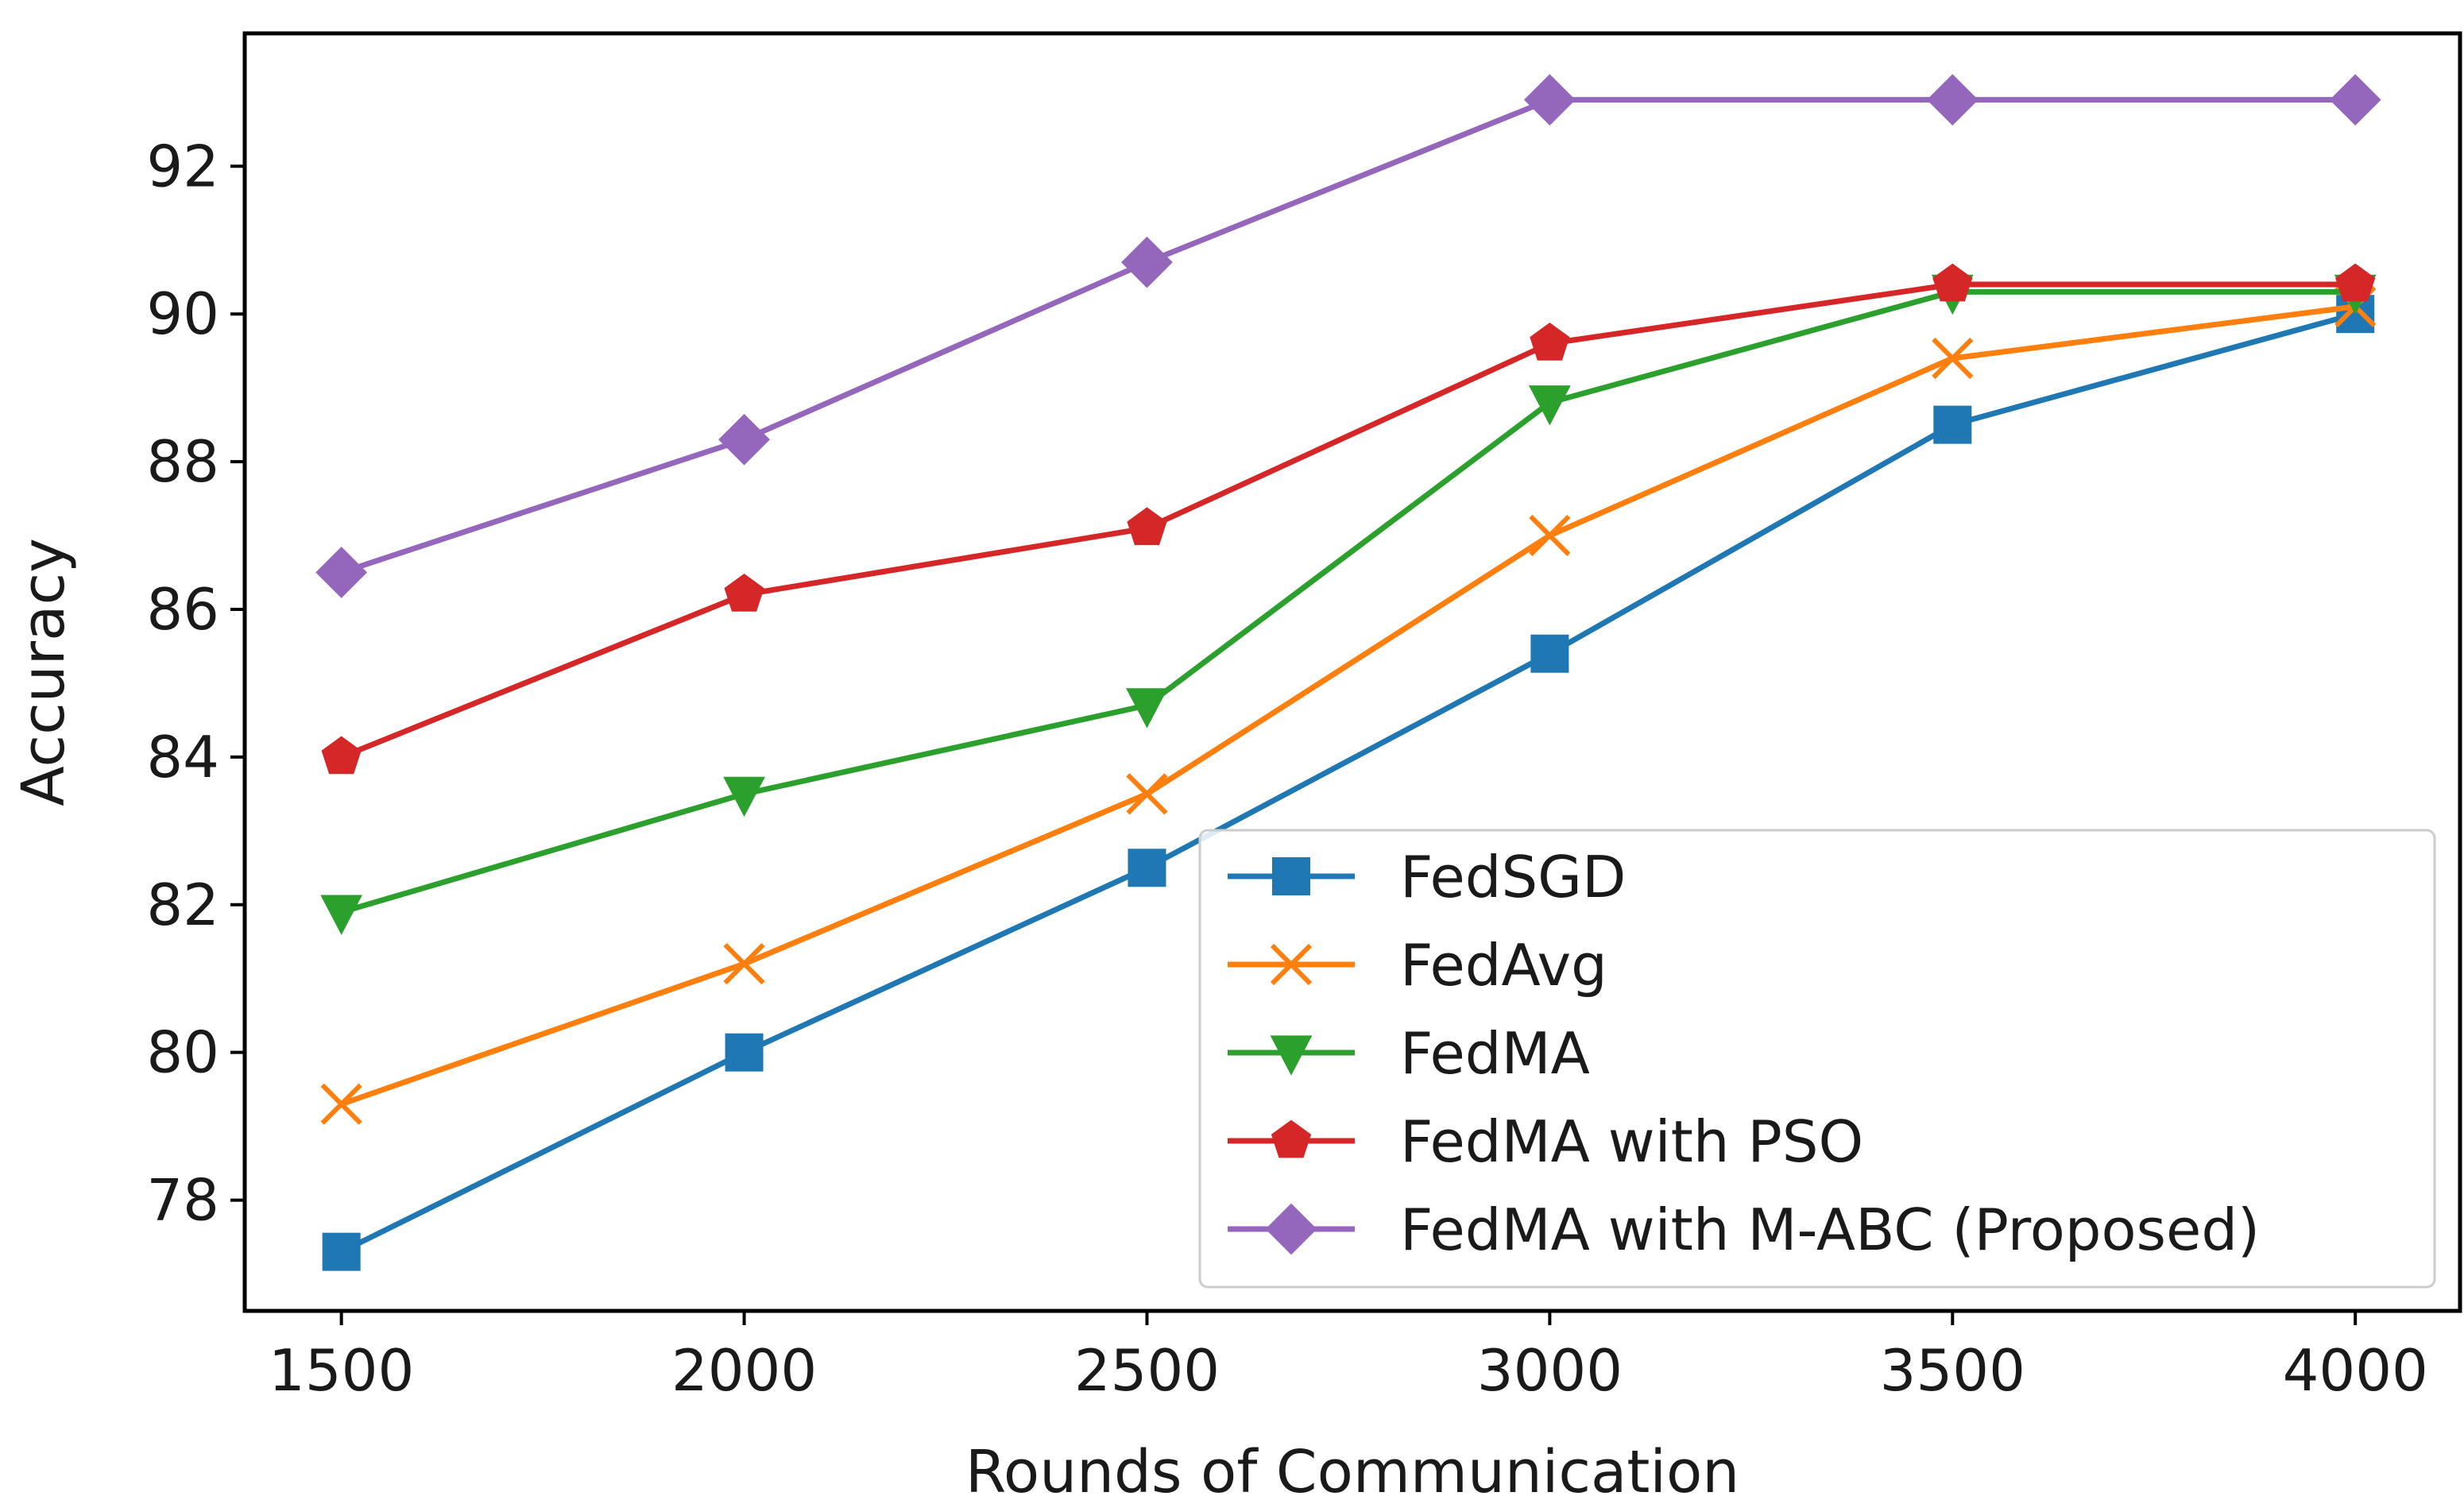 This screenshot has height=1496, width=2464. I want to click on y-tick-label-82: 82, so click(182, 905).